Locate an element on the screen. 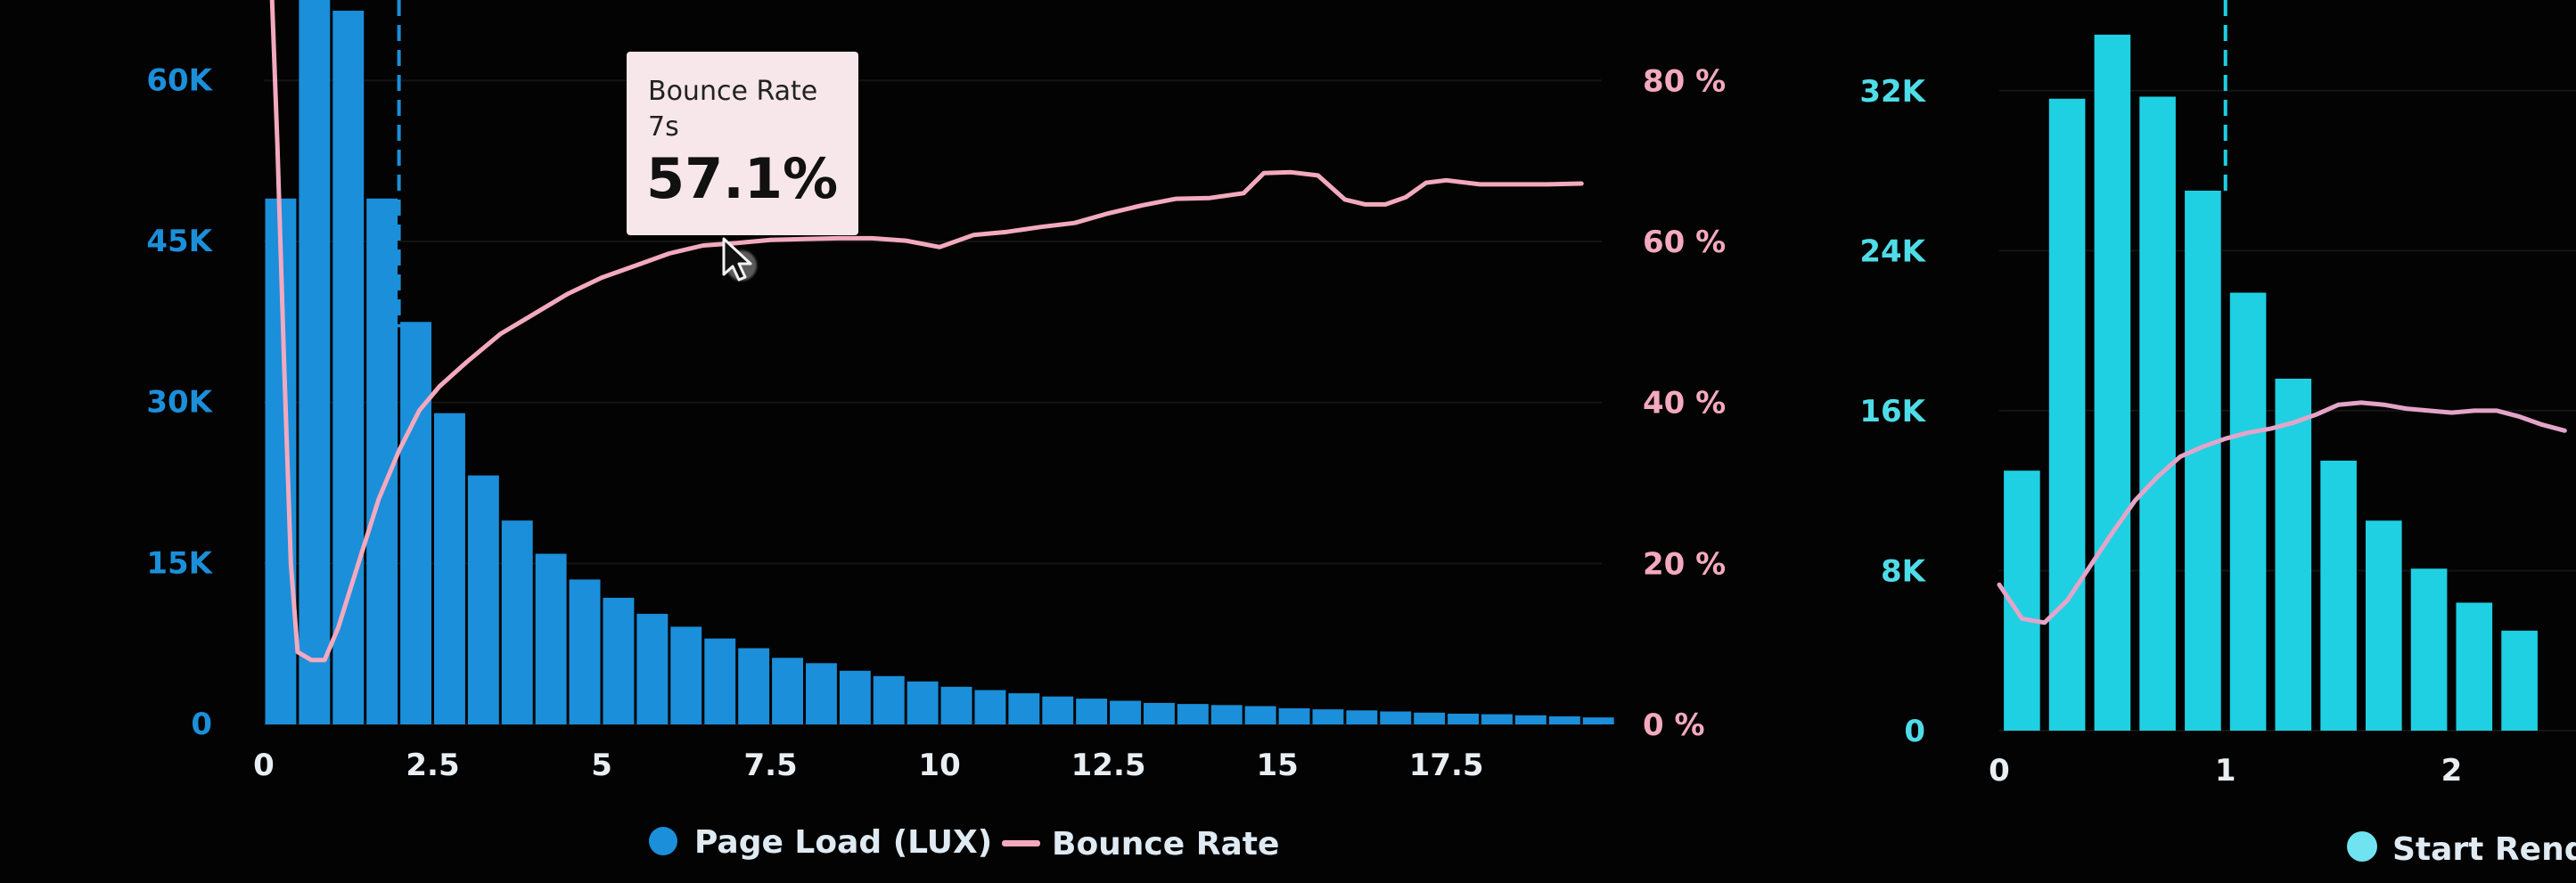  tooltip-title: Bounce Rate is located at coordinates (732, 91).